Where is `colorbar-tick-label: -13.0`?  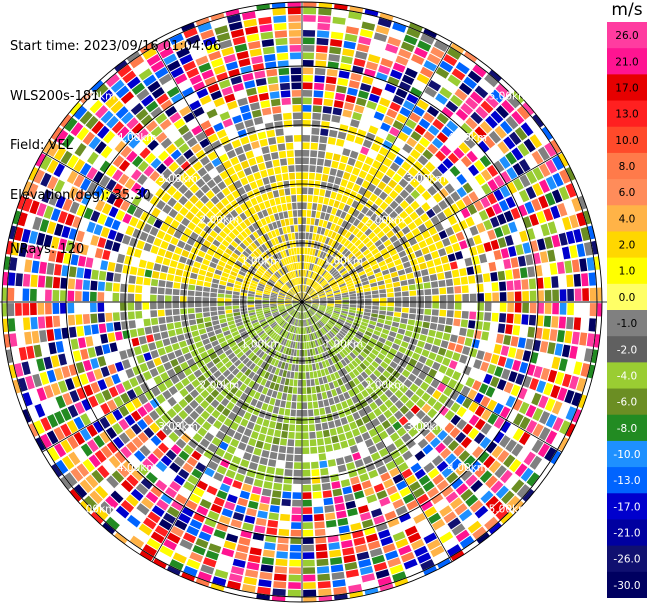
colorbar-tick-label: -13.0 is located at coordinates (626, 481).